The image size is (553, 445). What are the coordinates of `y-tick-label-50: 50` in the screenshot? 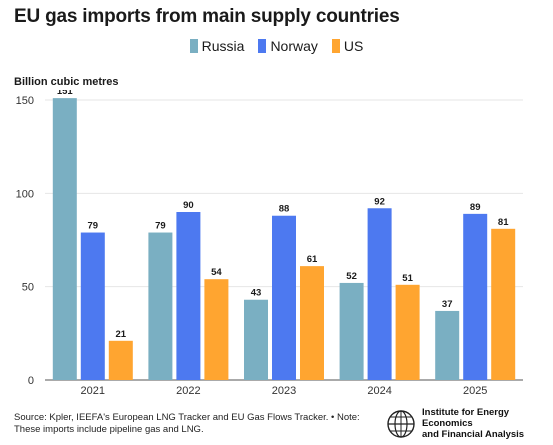 It's located at (28, 288).